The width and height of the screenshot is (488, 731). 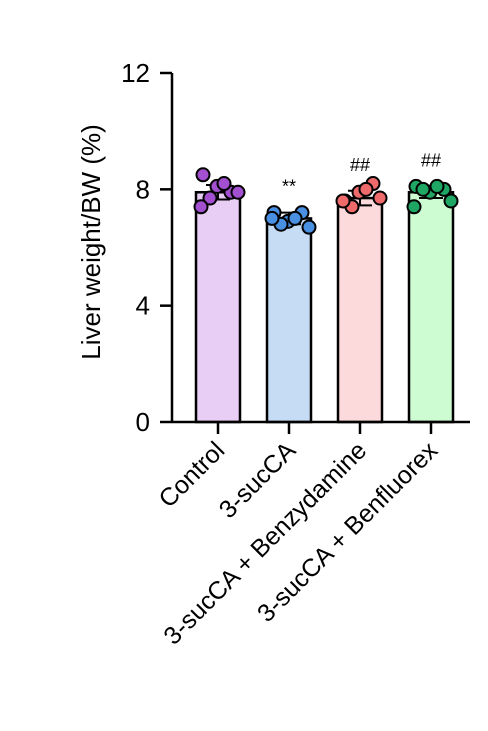 What do you see at coordinates (289, 187) in the screenshot?
I see `significance-label: **` at bounding box center [289, 187].